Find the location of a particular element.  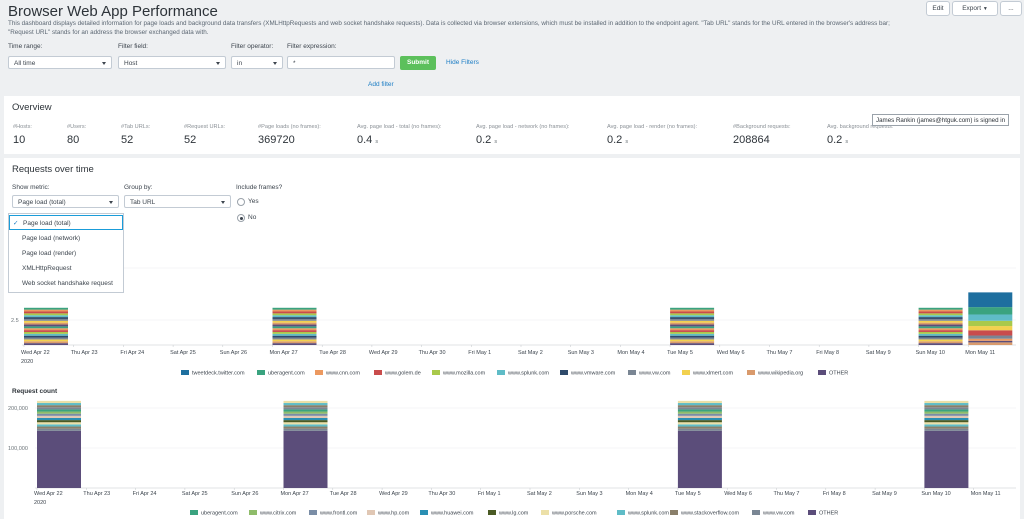

export-button: Export ▼ is located at coordinates (975, 8).